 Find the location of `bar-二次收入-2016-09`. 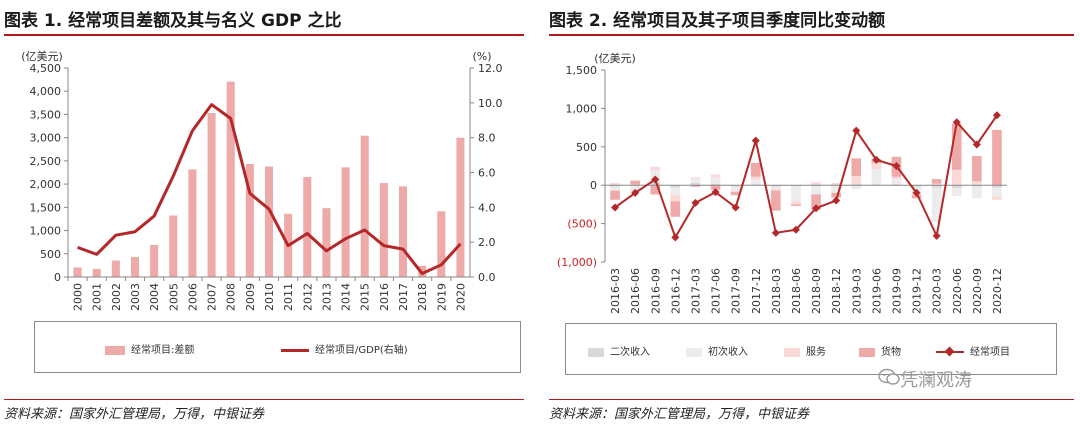

bar-二次收入-2016-09 is located at coordinates (655, 184).